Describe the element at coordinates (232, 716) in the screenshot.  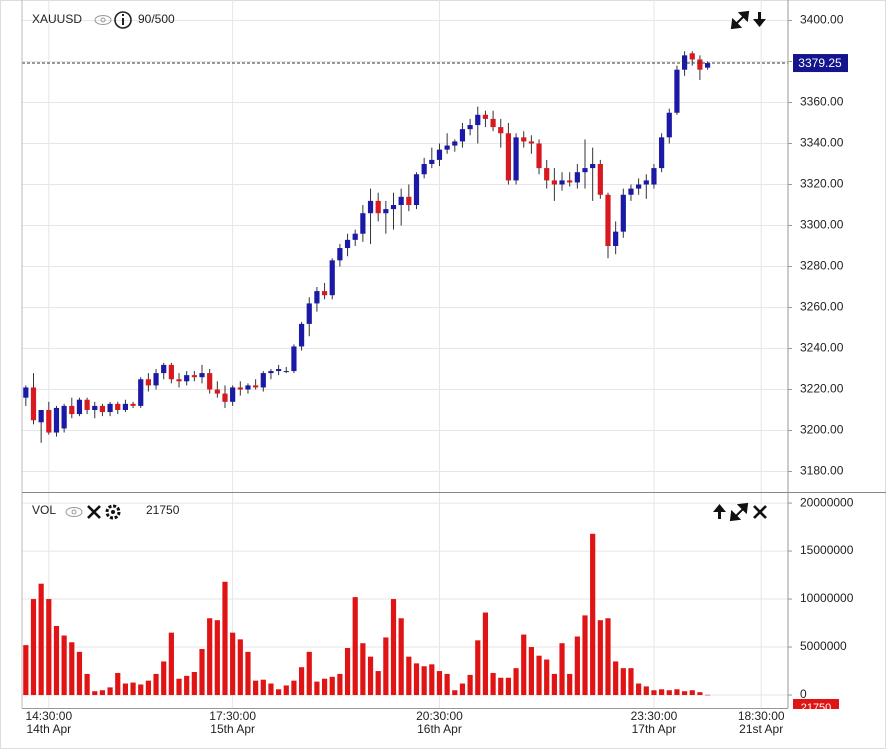
I see `x-tick-label: 17:30:00` at that location.